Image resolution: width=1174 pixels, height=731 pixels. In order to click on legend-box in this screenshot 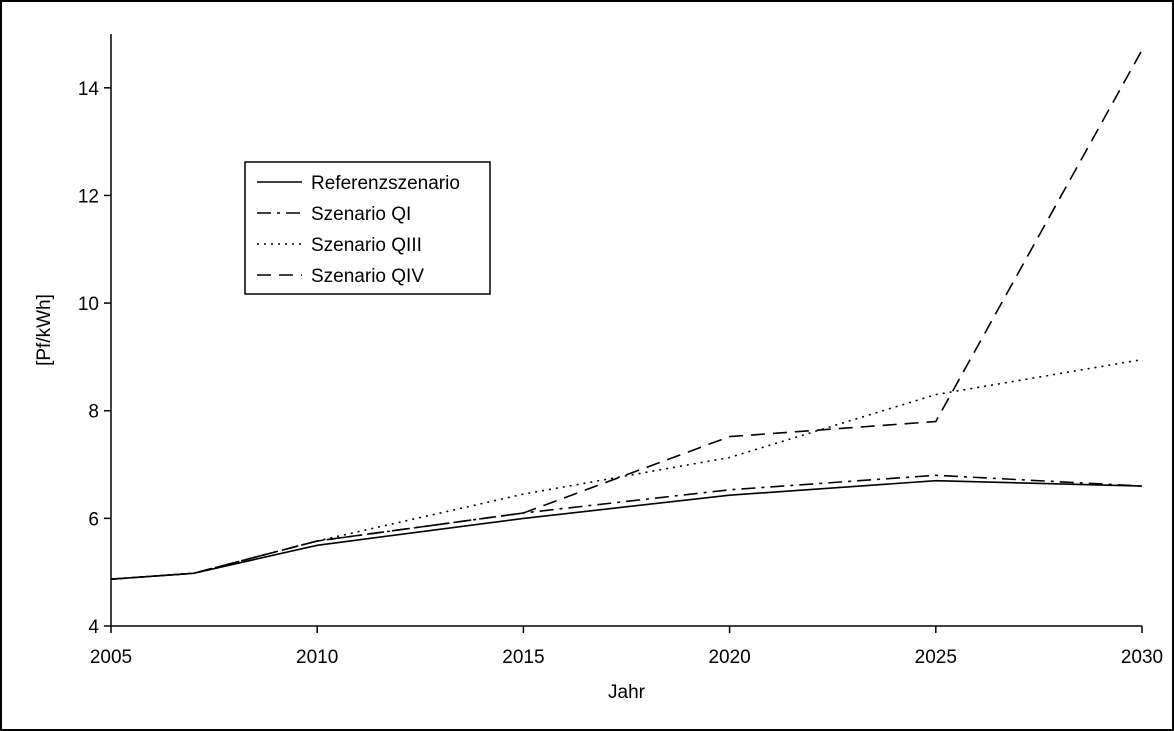, I will do `click(367, 228)`.